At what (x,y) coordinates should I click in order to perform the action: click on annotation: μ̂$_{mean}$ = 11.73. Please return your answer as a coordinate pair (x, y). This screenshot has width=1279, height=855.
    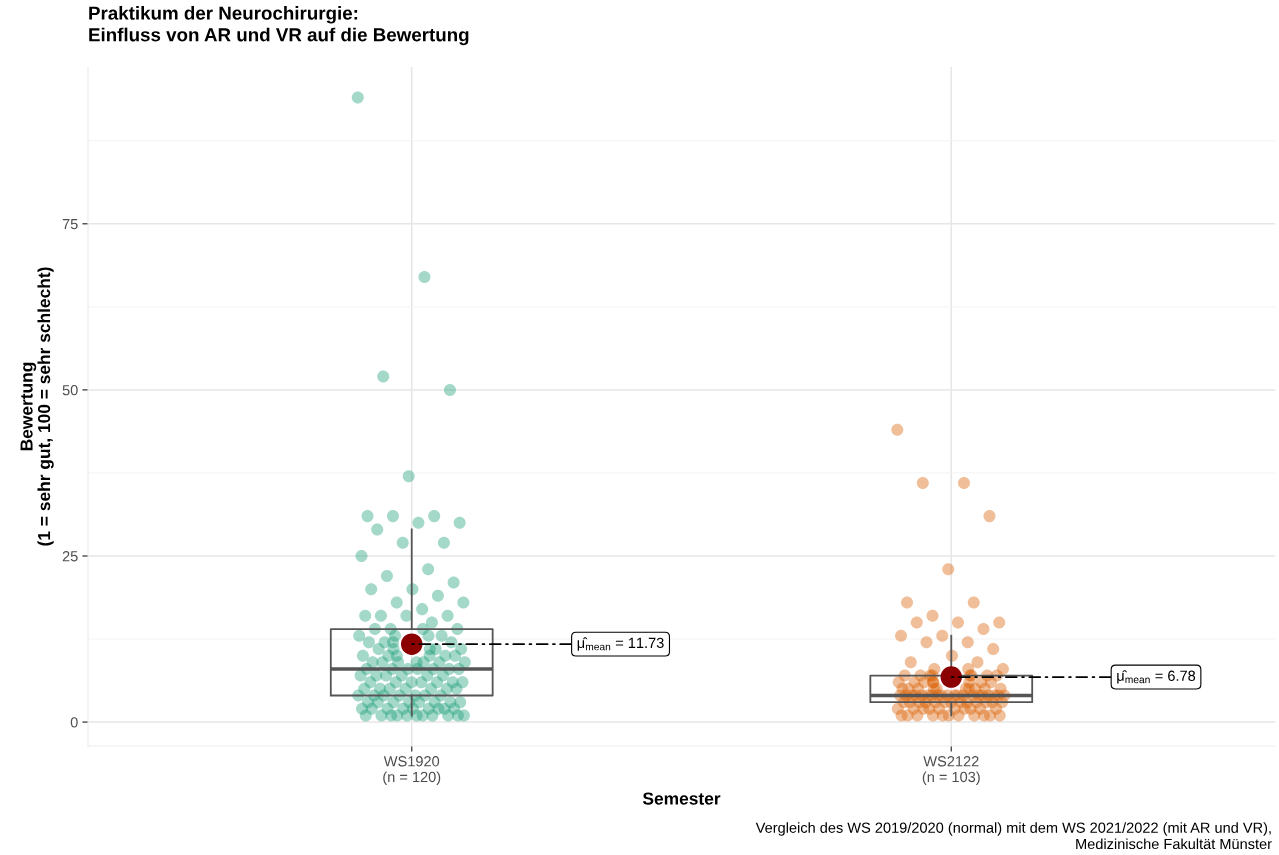
    Looking at the image, I should click on (620, 644).